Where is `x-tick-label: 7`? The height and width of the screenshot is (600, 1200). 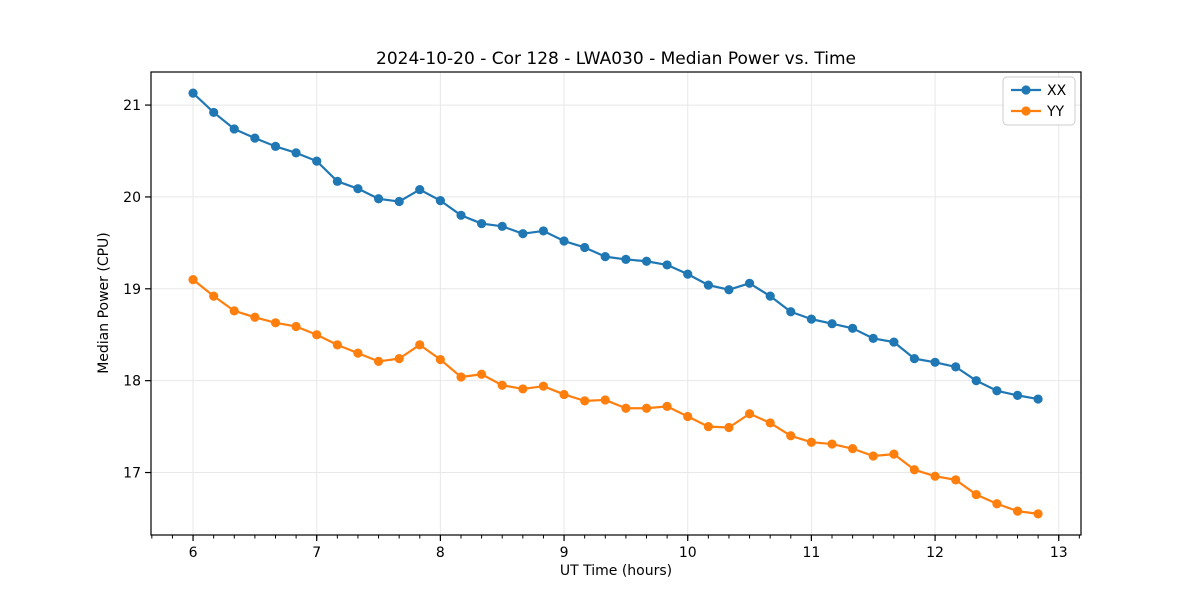 x-tick-label: 7 is located at coordinates (316, 553).